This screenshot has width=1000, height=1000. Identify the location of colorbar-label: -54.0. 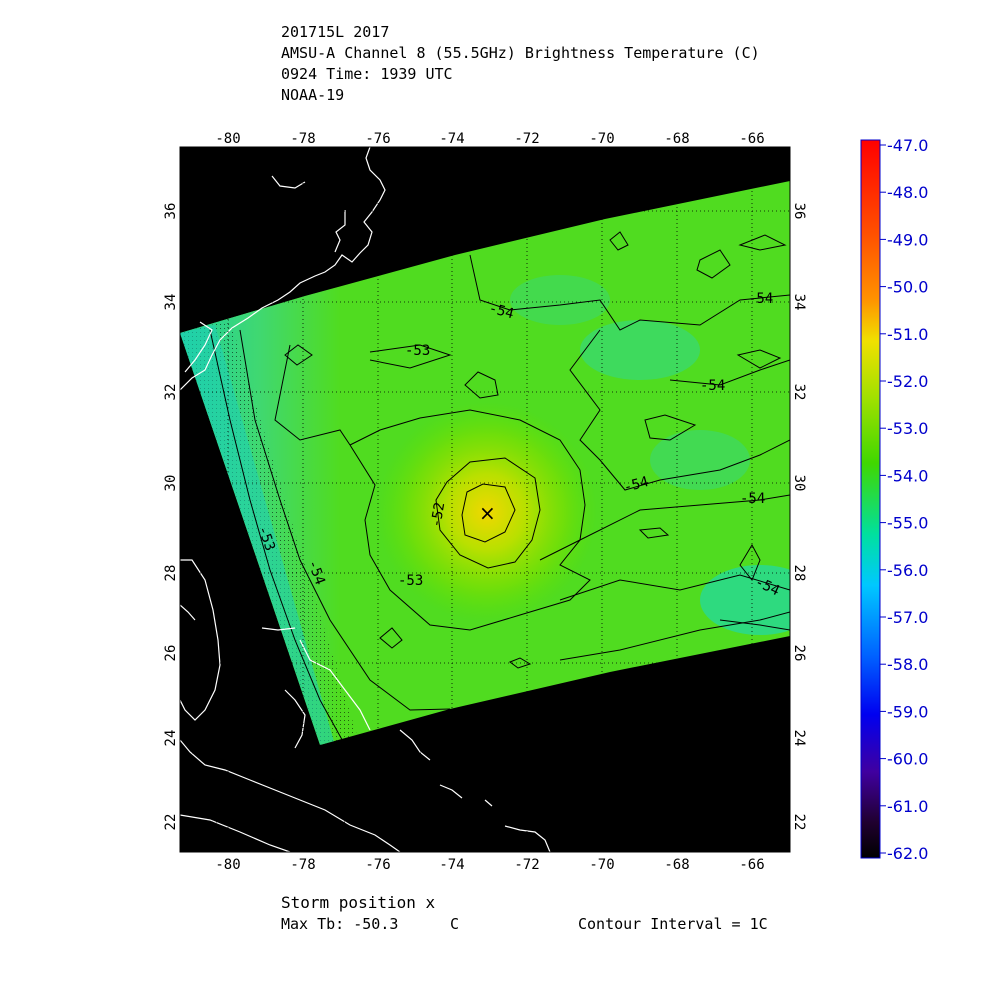
(907, 475).